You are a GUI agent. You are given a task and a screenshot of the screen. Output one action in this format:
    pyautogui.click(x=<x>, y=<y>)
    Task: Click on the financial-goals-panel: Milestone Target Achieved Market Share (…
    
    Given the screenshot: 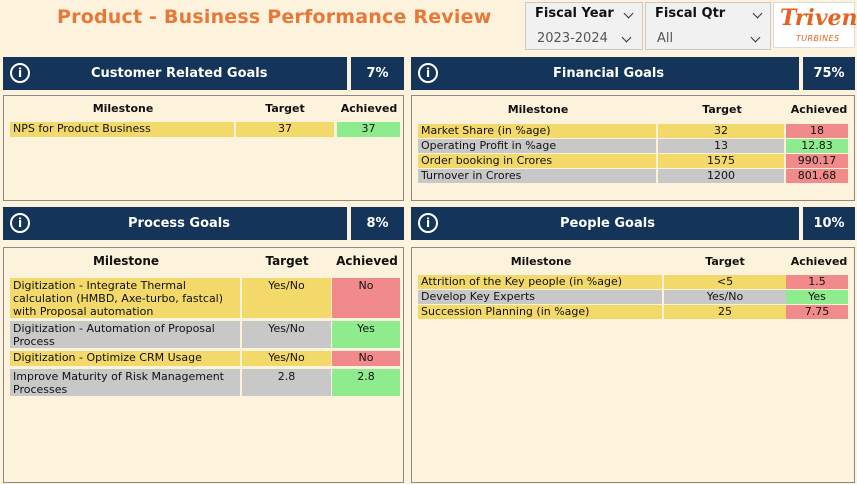 What is the action you would take?
    pyautogui.click(x=633, y=148)
    